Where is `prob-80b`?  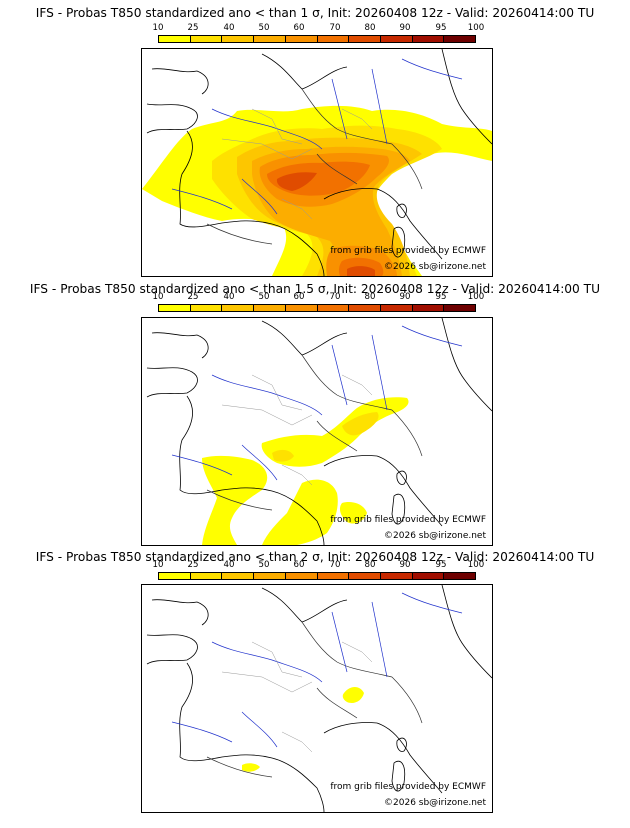
prob-80b is located at coordinates (361, 271).